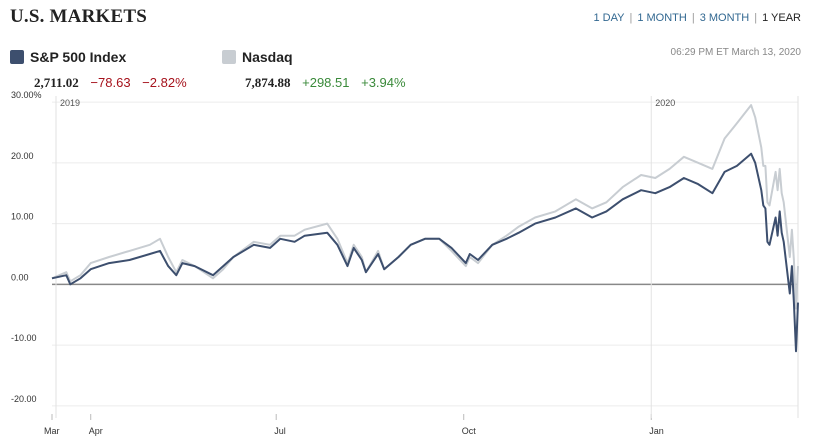  I want to click on range-3-month: 3 MONTH, so click(724, 18).